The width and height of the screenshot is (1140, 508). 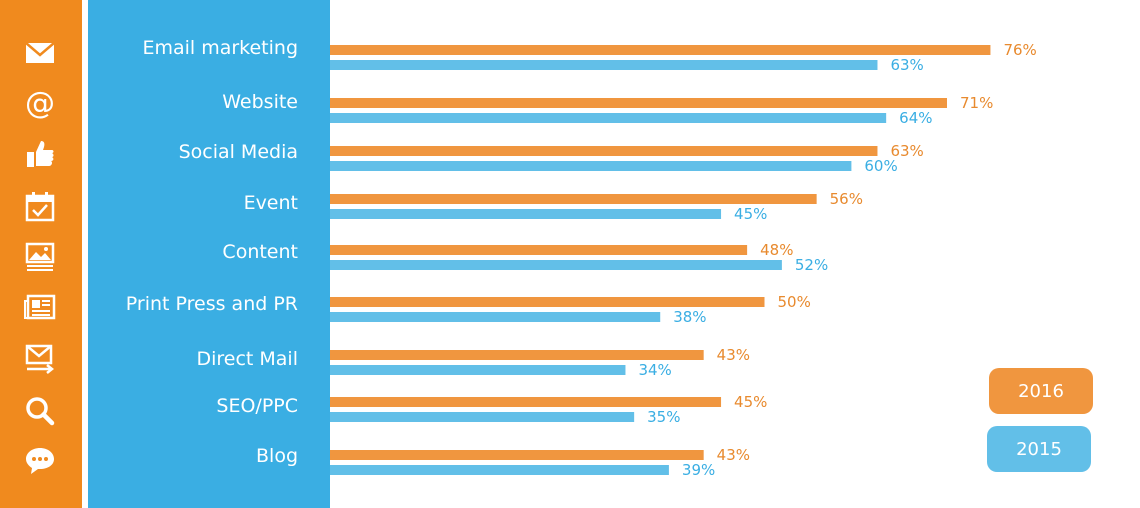 What do you see at coordinates (220, 48) in the screenshot?
I see `category-label: Email marketing` at bounding box center [220, 48].